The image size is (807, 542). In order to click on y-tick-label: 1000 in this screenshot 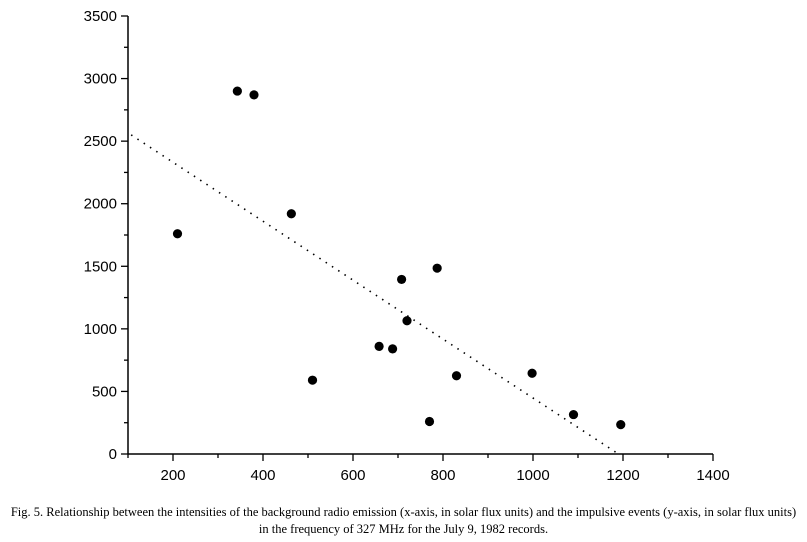, I will do `click(100, 329)`.